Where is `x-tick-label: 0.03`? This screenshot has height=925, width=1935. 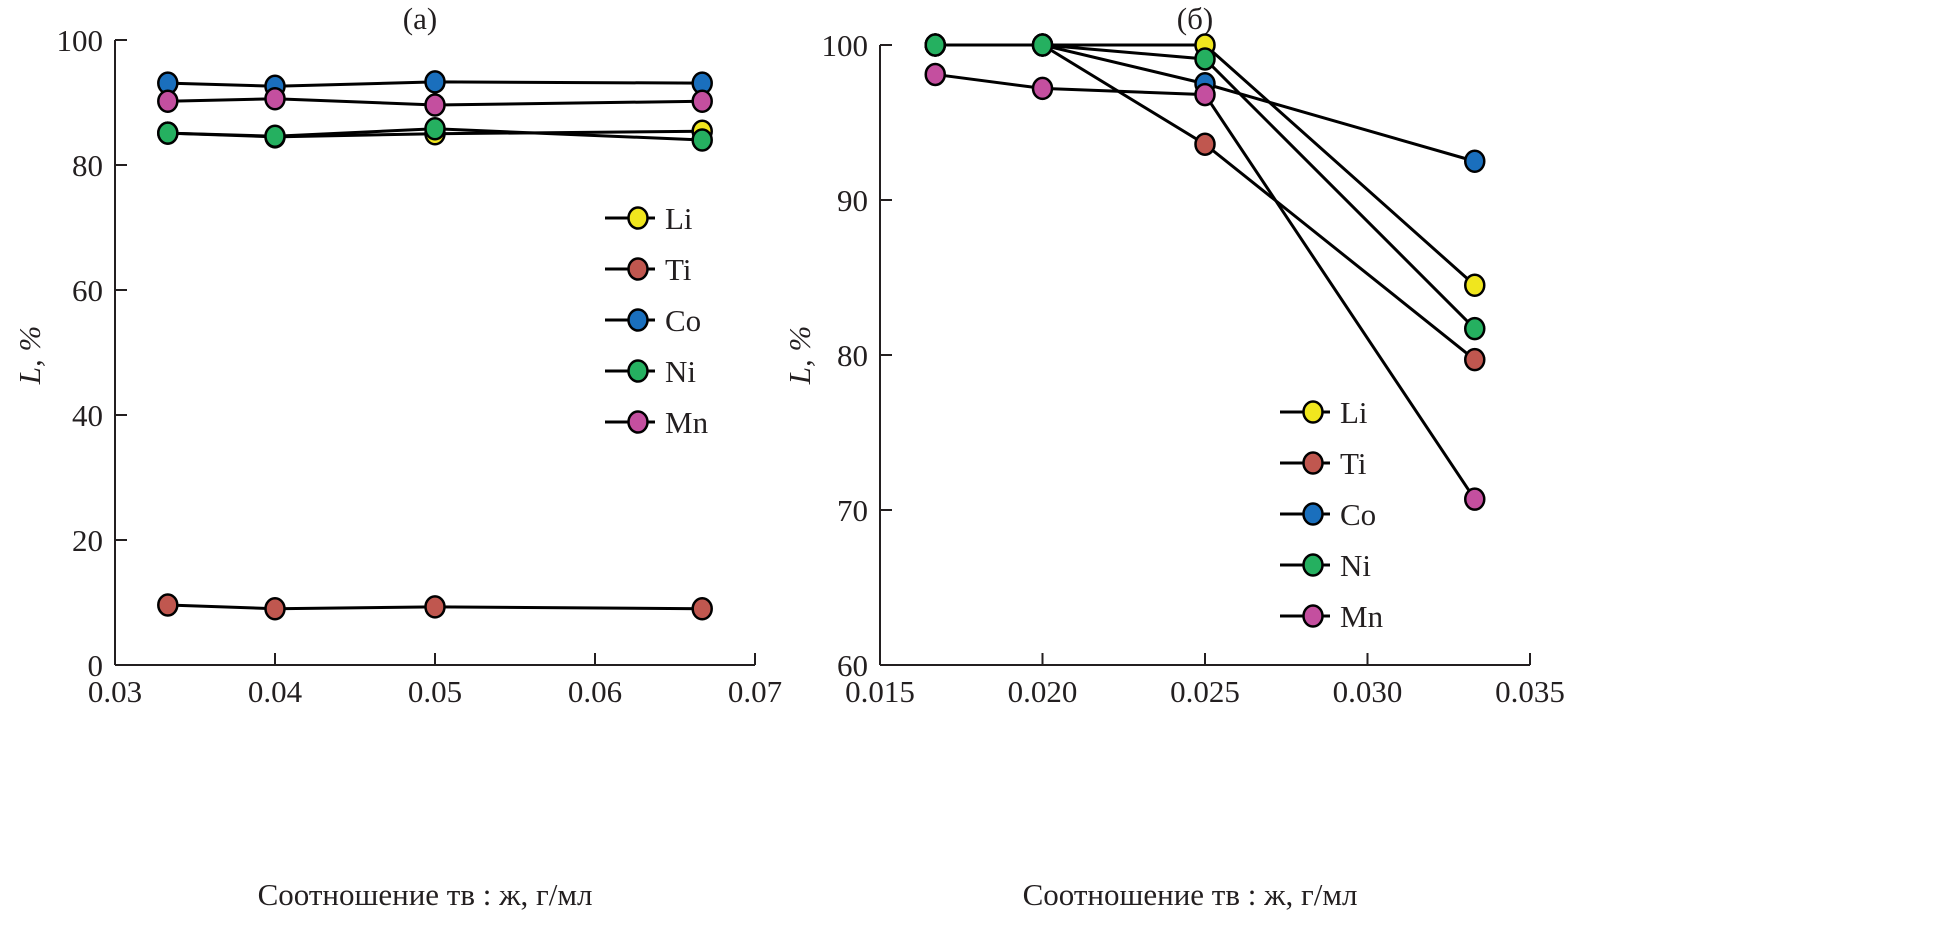
x-tick-label: 0.03 is located at coordinates (115, 691).